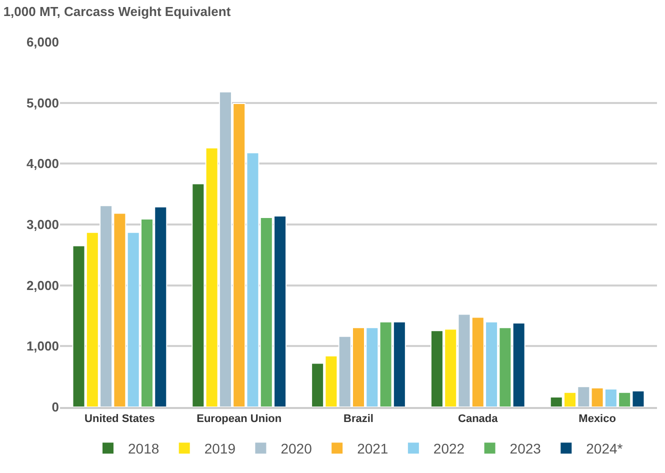 This screenshot has width=665, height=473. Describe the element at coordinates (296, 448) in the screenshot. I see `legend-label: 2020` at that location.